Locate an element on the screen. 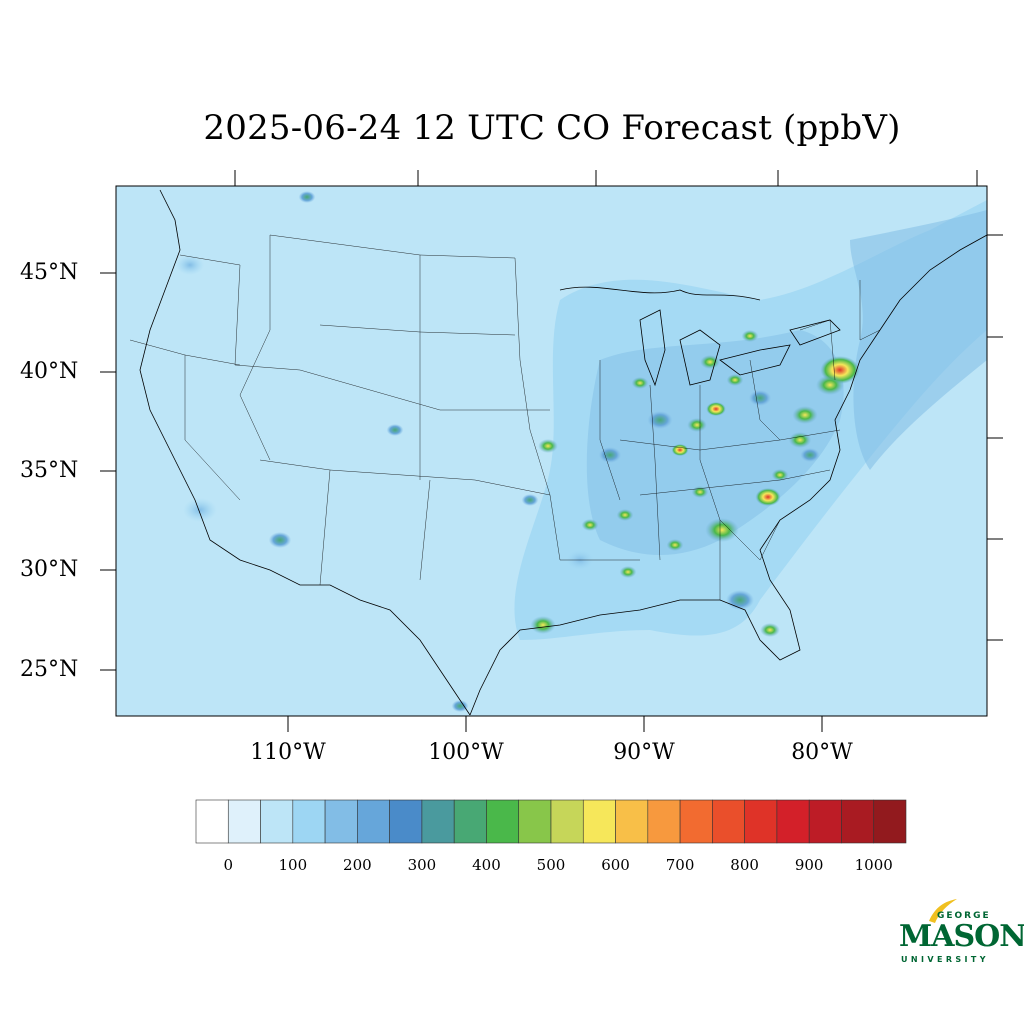 This screenshot has height=1024, width=1024. gmu-logo: GEORGE MASON UNIVERSITY is located at coordinates (958, 935).